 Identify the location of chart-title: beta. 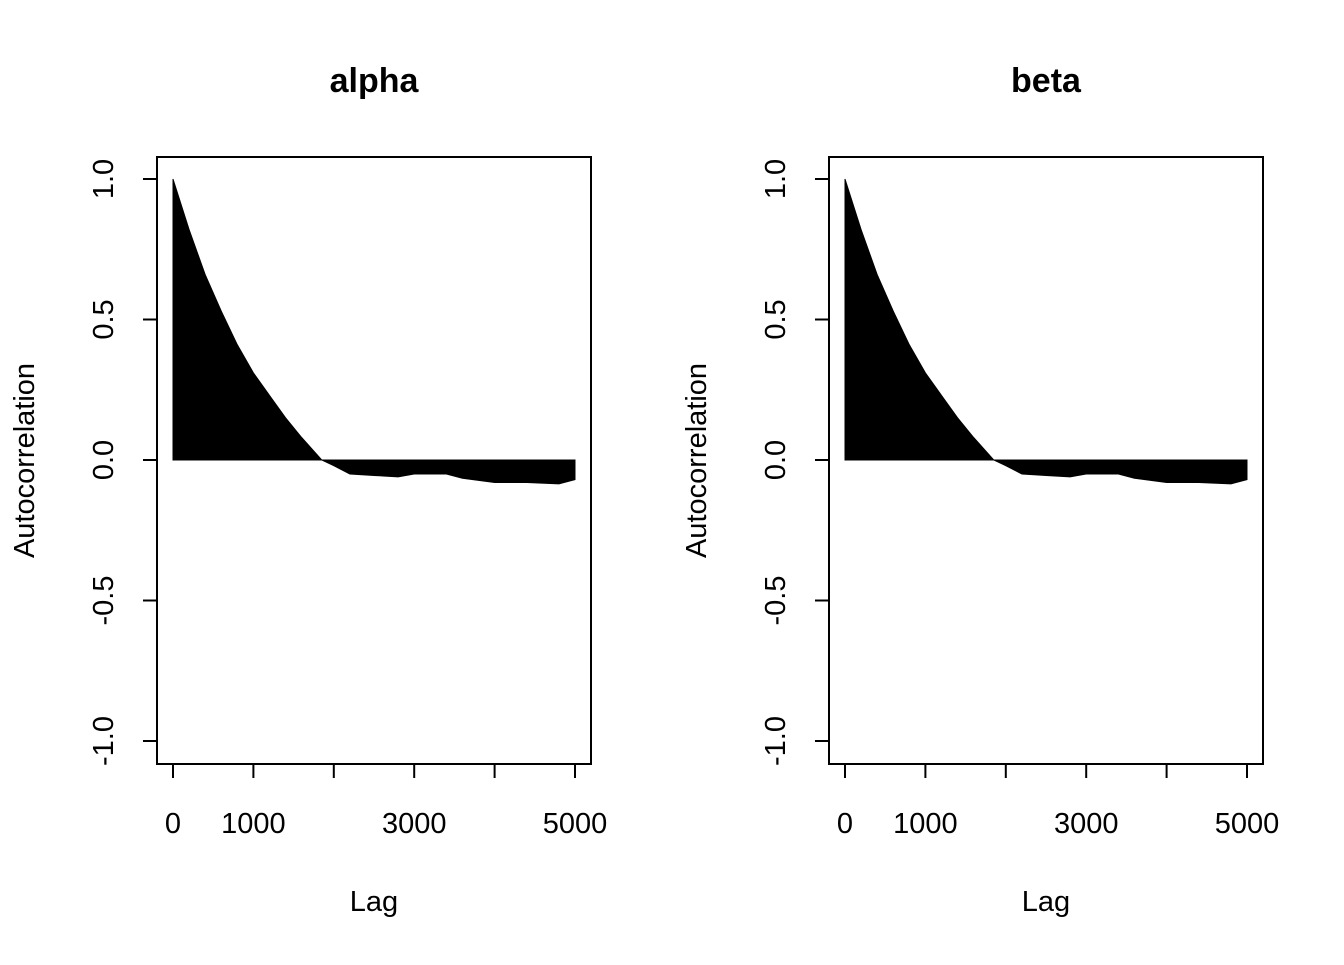
(1046, 81).